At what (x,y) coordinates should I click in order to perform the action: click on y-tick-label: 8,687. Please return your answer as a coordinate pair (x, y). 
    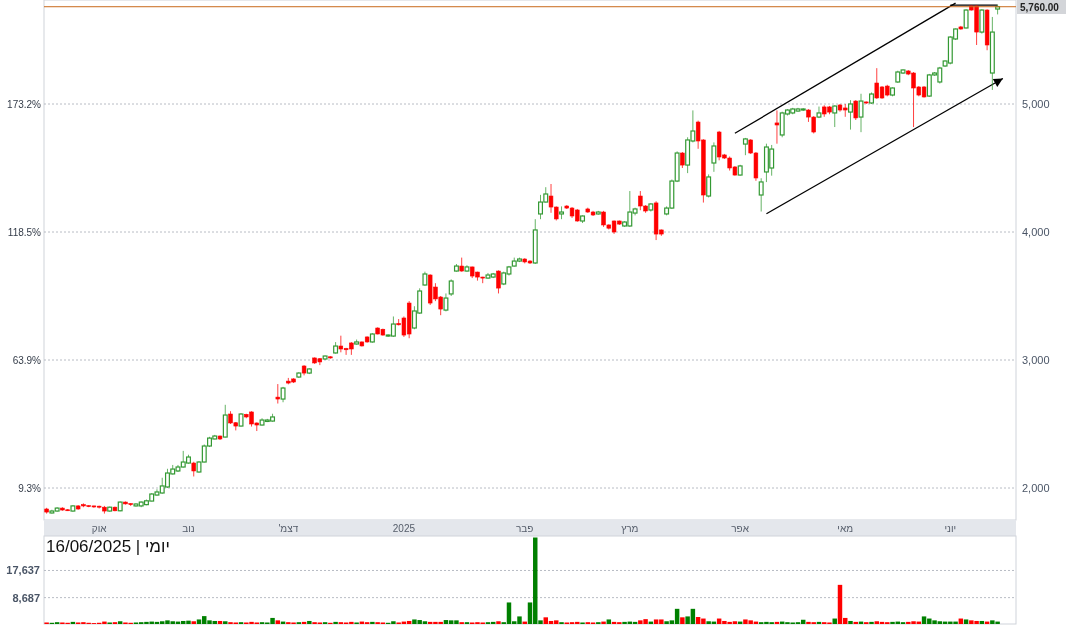
    Looking at the image, I should click on (26, 597).